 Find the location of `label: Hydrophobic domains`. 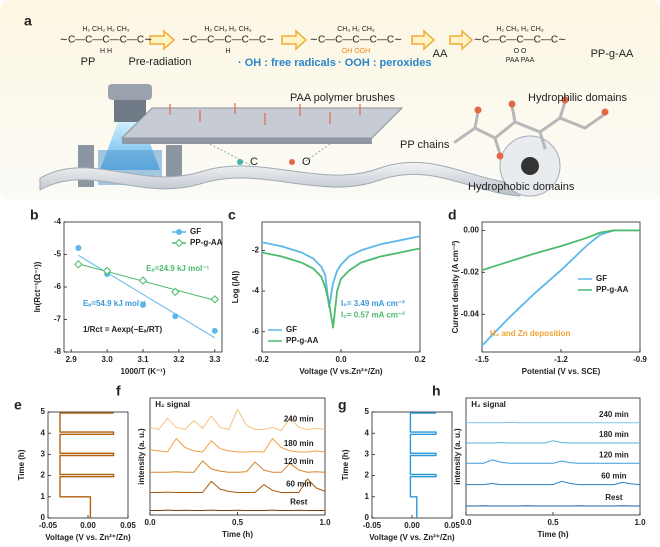

label: Hydrophobic domains is located at coordinates (521, 187).